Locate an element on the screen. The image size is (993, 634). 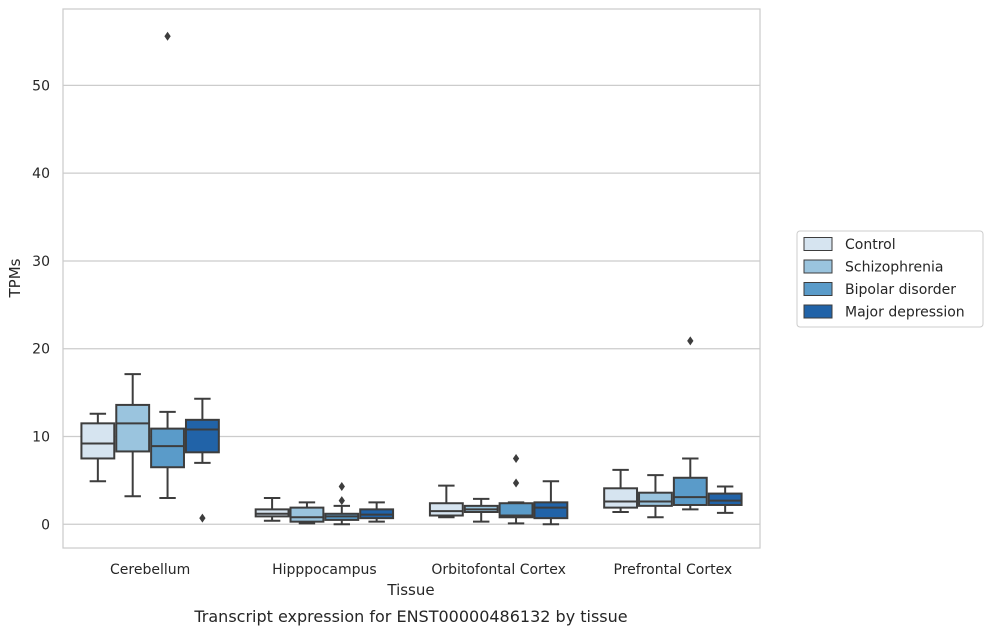
x-axis-title: Tissue is located at coordinates (410, 590).